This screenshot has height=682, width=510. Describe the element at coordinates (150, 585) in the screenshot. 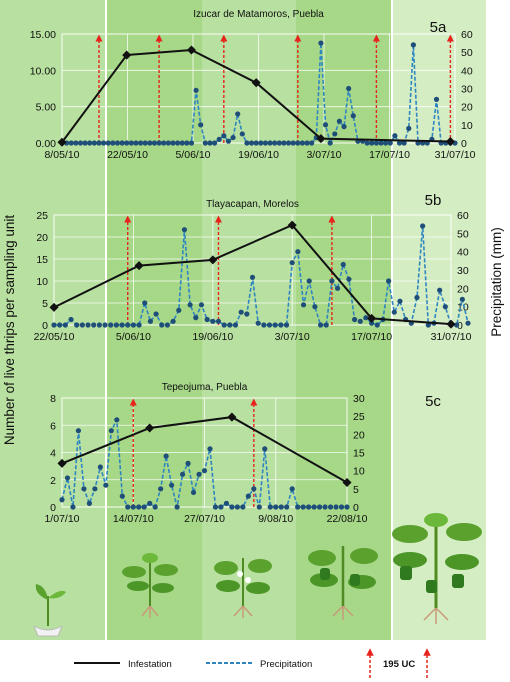

I see `plant-young-illustration` at that location.